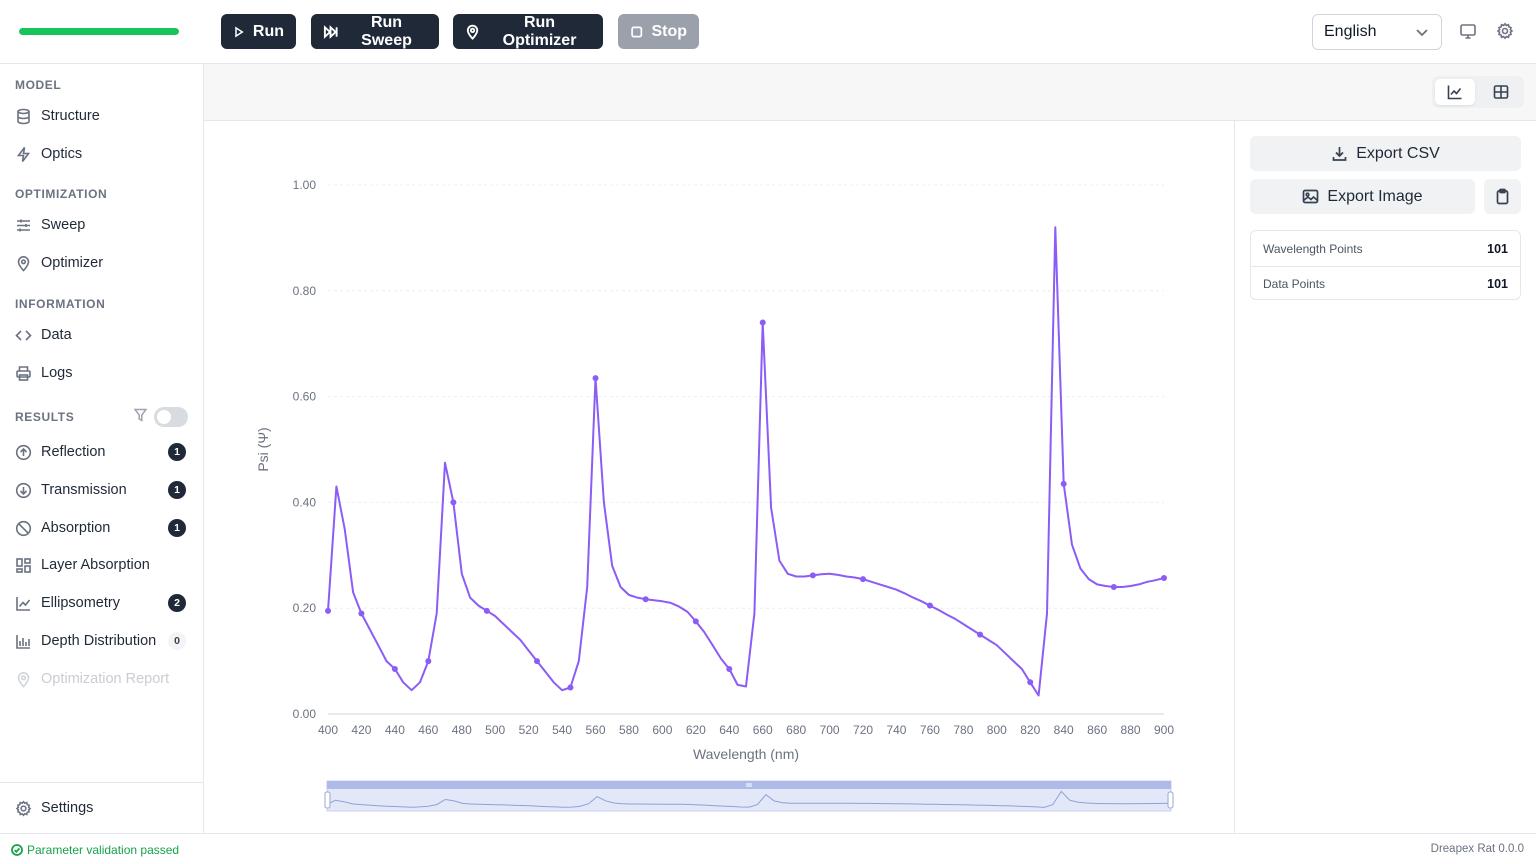 The width and height of the screenshot is (1536, 864). I want to click on sidebar-item-ellipsometry: Ellipsometry 2, so click(102, 603).